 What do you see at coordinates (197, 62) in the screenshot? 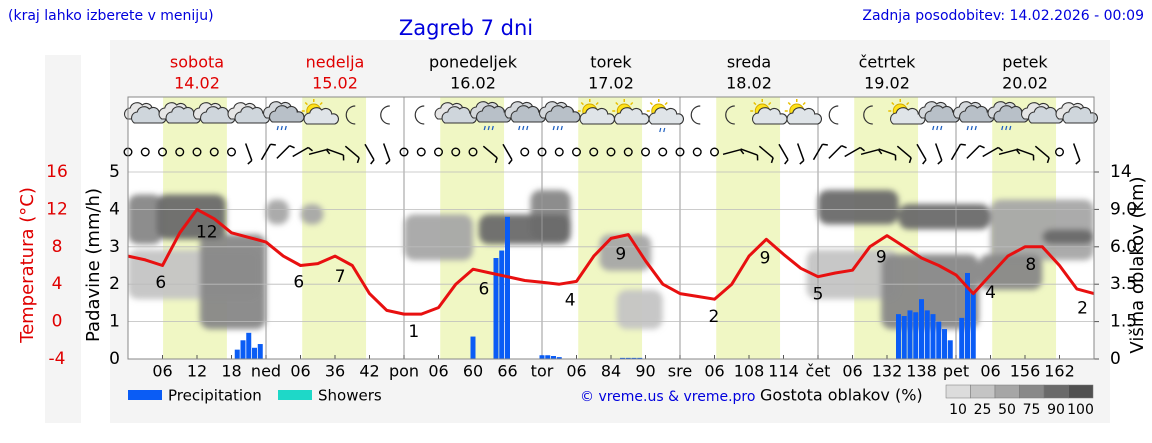
I see `day-name: sobota` at bounding box center [197, 62].